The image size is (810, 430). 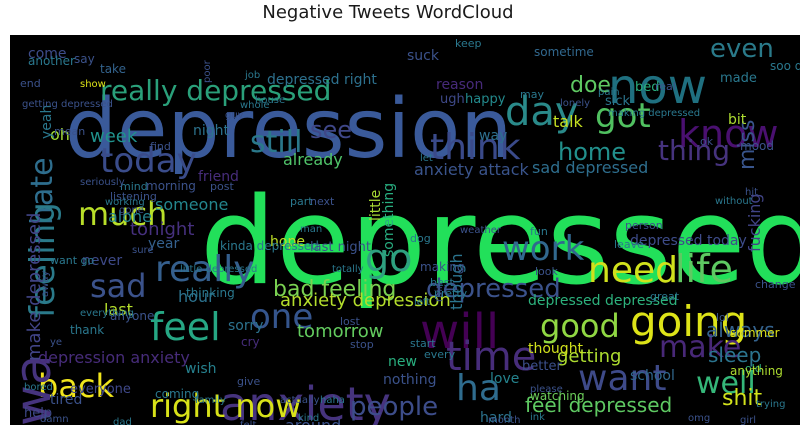 I want to click on cloud-word: want go, so click(x=72, y=260).